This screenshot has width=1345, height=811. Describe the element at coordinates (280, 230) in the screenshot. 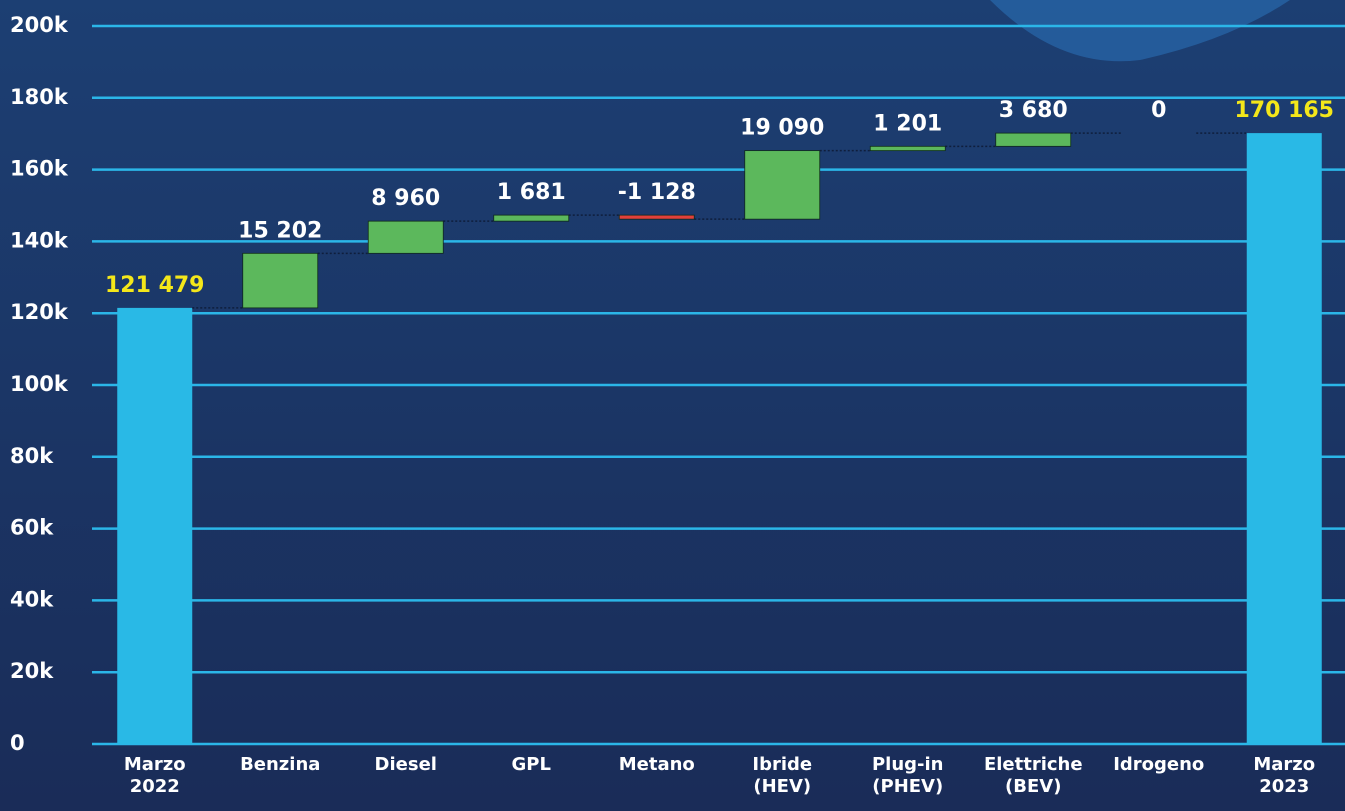

I see `value-label: 15 202` at that location.